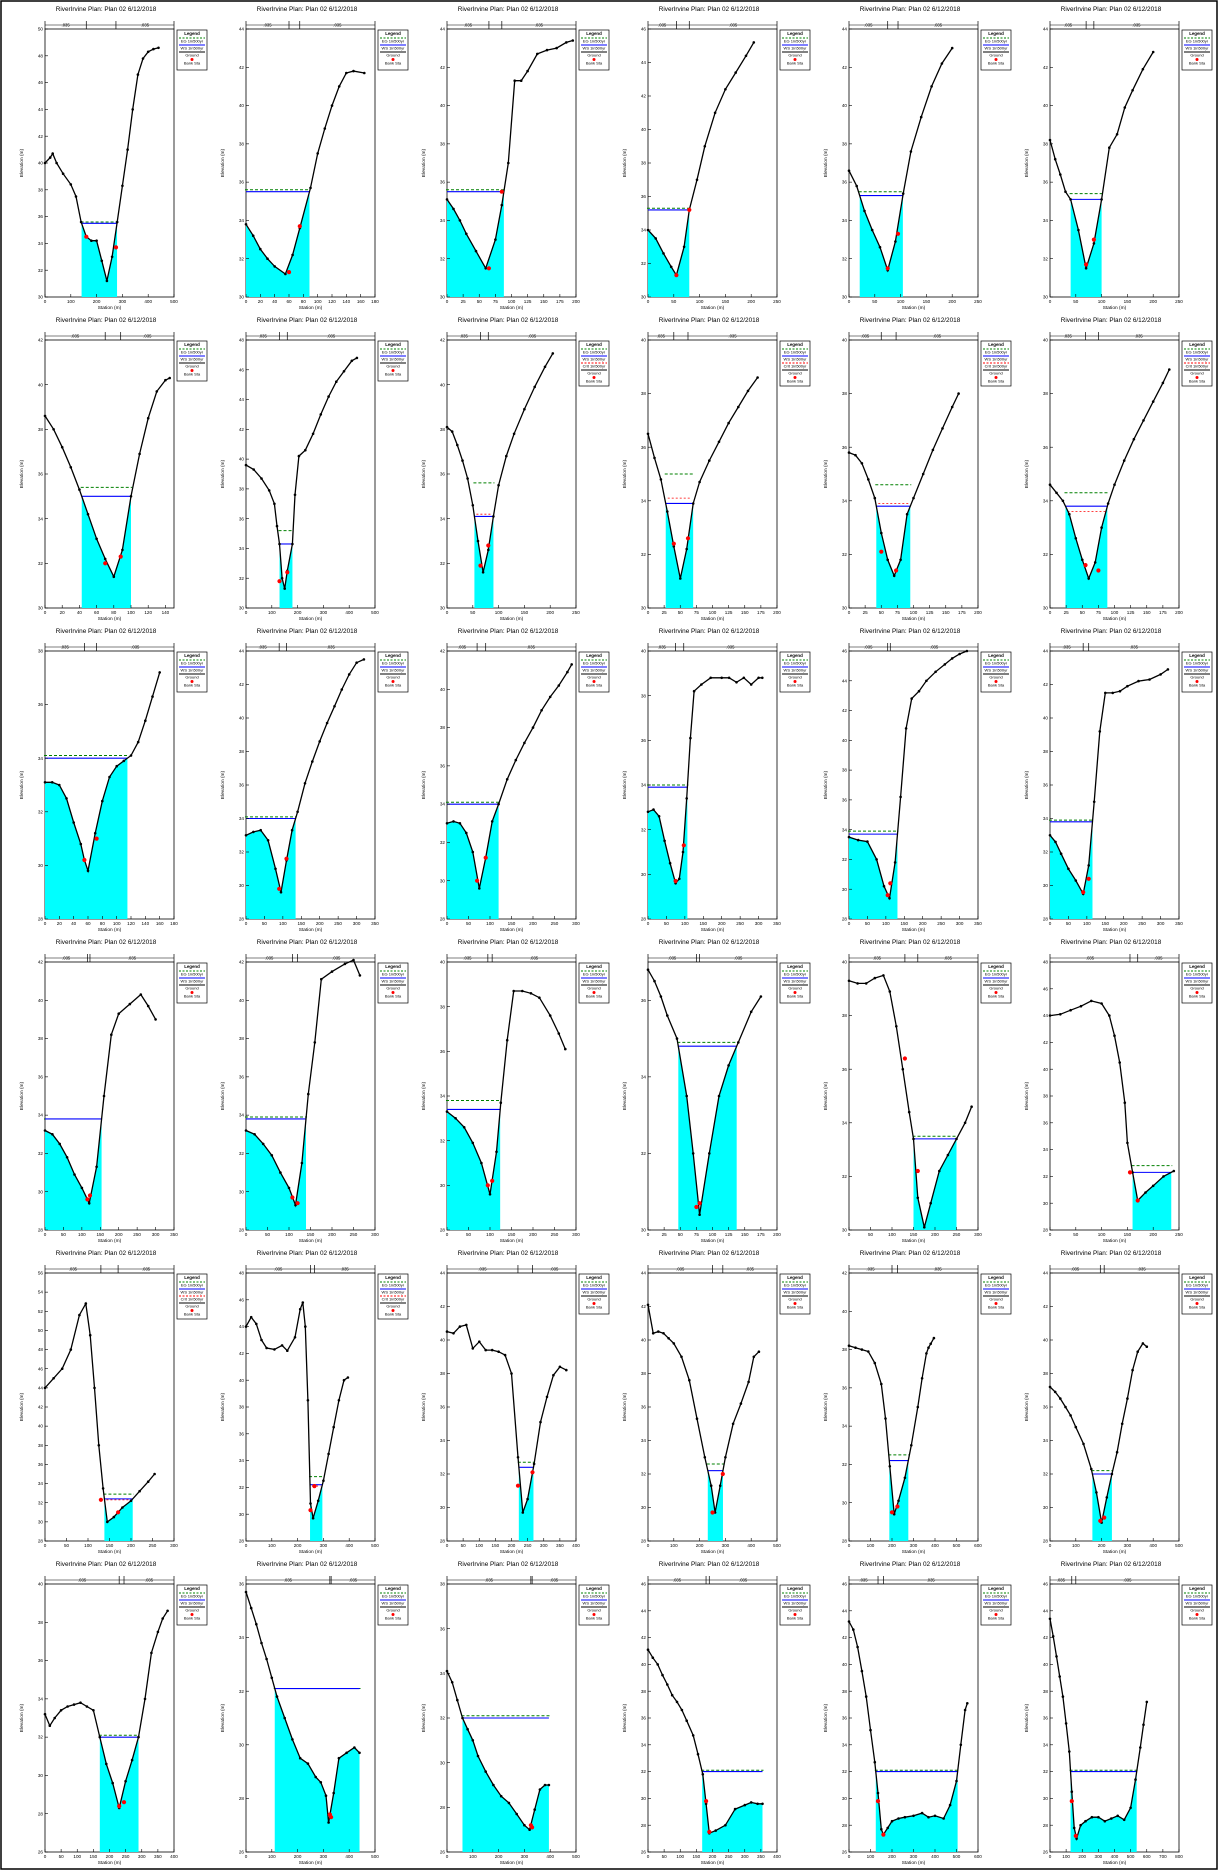 Image resolution: width=1218 pixels, height=1875 pixels. Describe the element at coordinates (242, 429) in the screenshot. I see `y-tick-label: 42` at that location.